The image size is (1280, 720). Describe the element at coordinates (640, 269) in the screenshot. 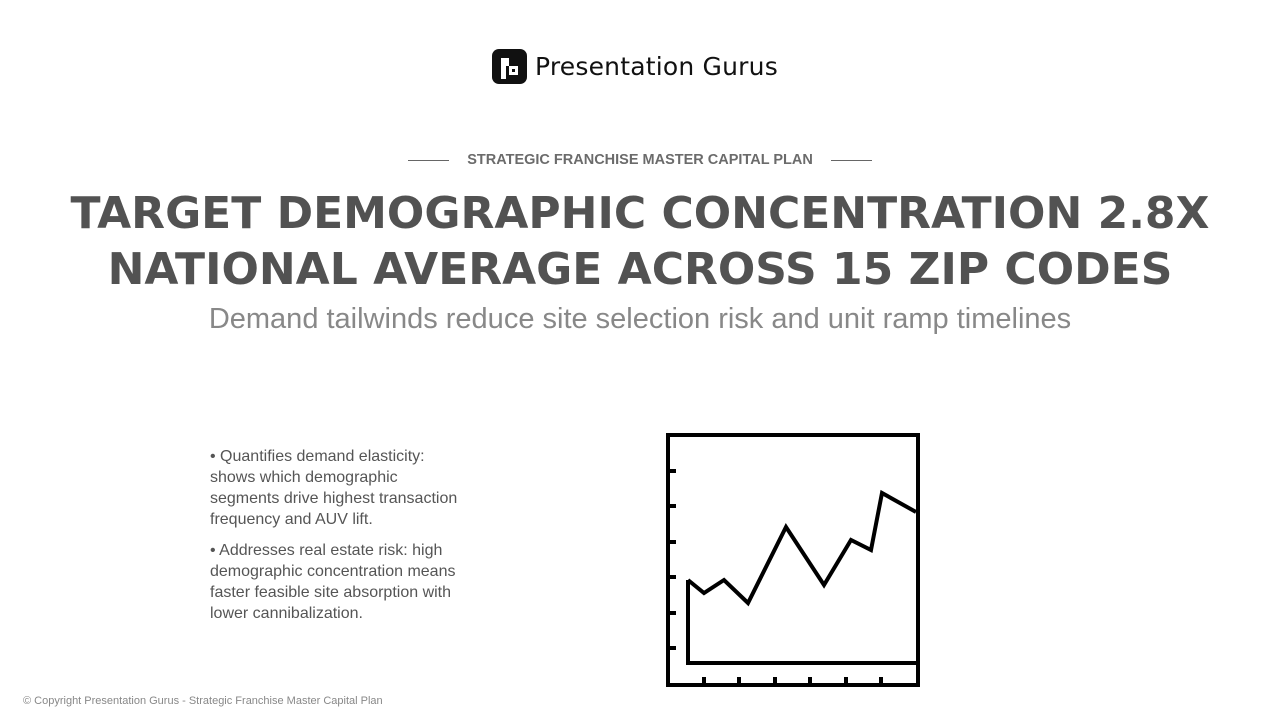

I see `page-title-line-2: NATIONAL AVERAGE ACROSS 15 ZIP CODES` at that location.